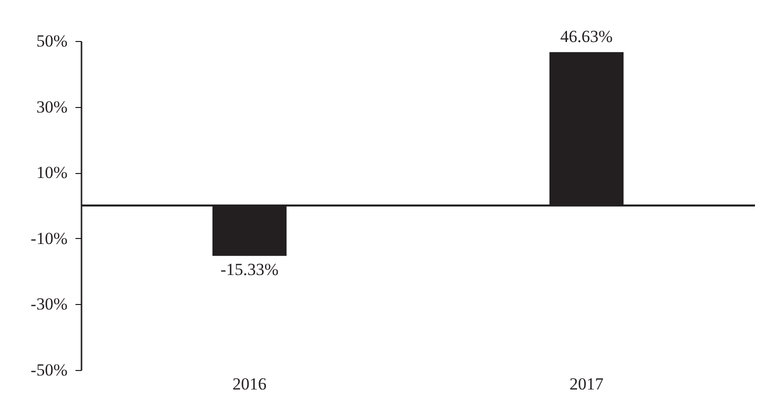  I want to click on y-tick-label: -50%, so click(49, 370).